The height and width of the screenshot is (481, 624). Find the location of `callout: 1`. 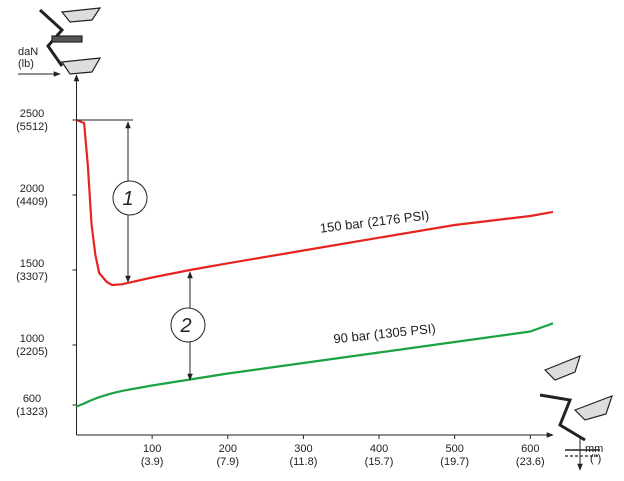

callout: 1 is located at coordinates (127, 199).